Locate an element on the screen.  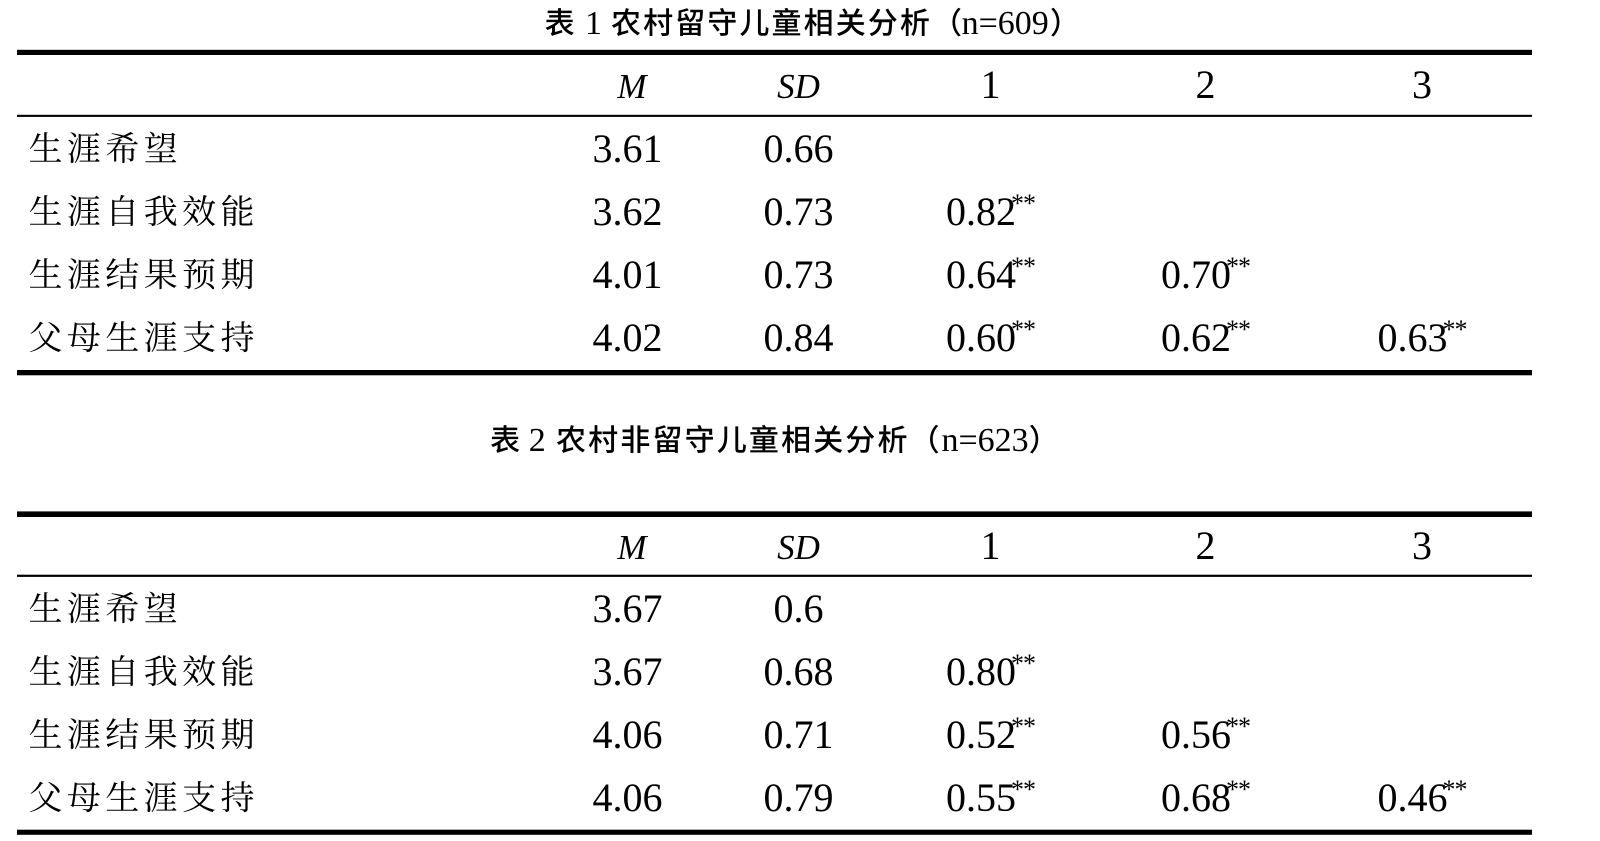
svg-text: 0.63** is located at coordinates (1422, 337).